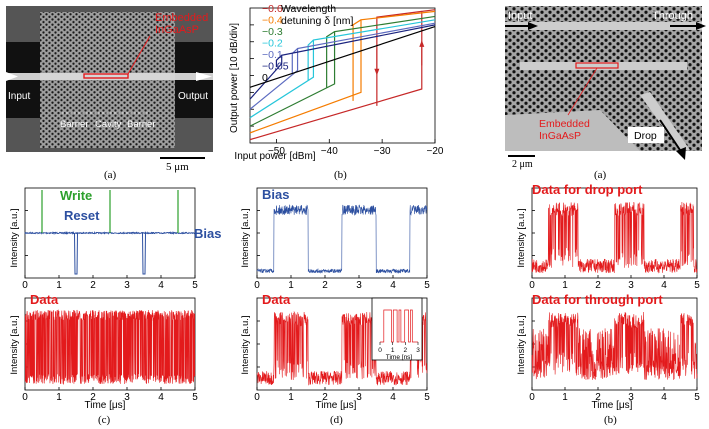 The width and height of the screenshot is (709, 429). Describe the element at coordinates (645, 136) in the screenshot. I see `right-drop-label: Drop` at that location.